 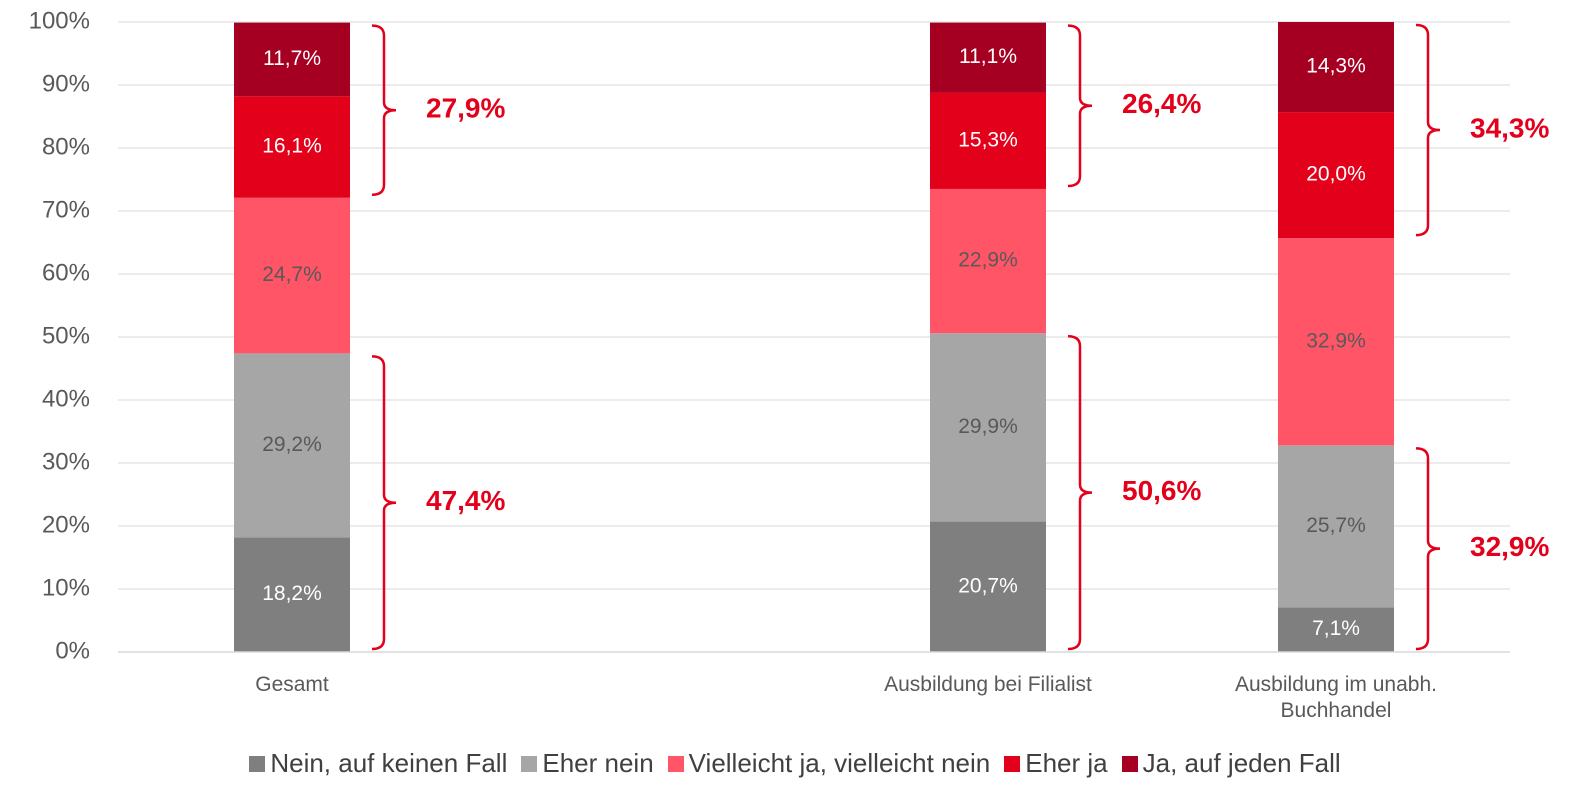 I want to click on legend-item: Eher nein, so click(x=587, y=763).